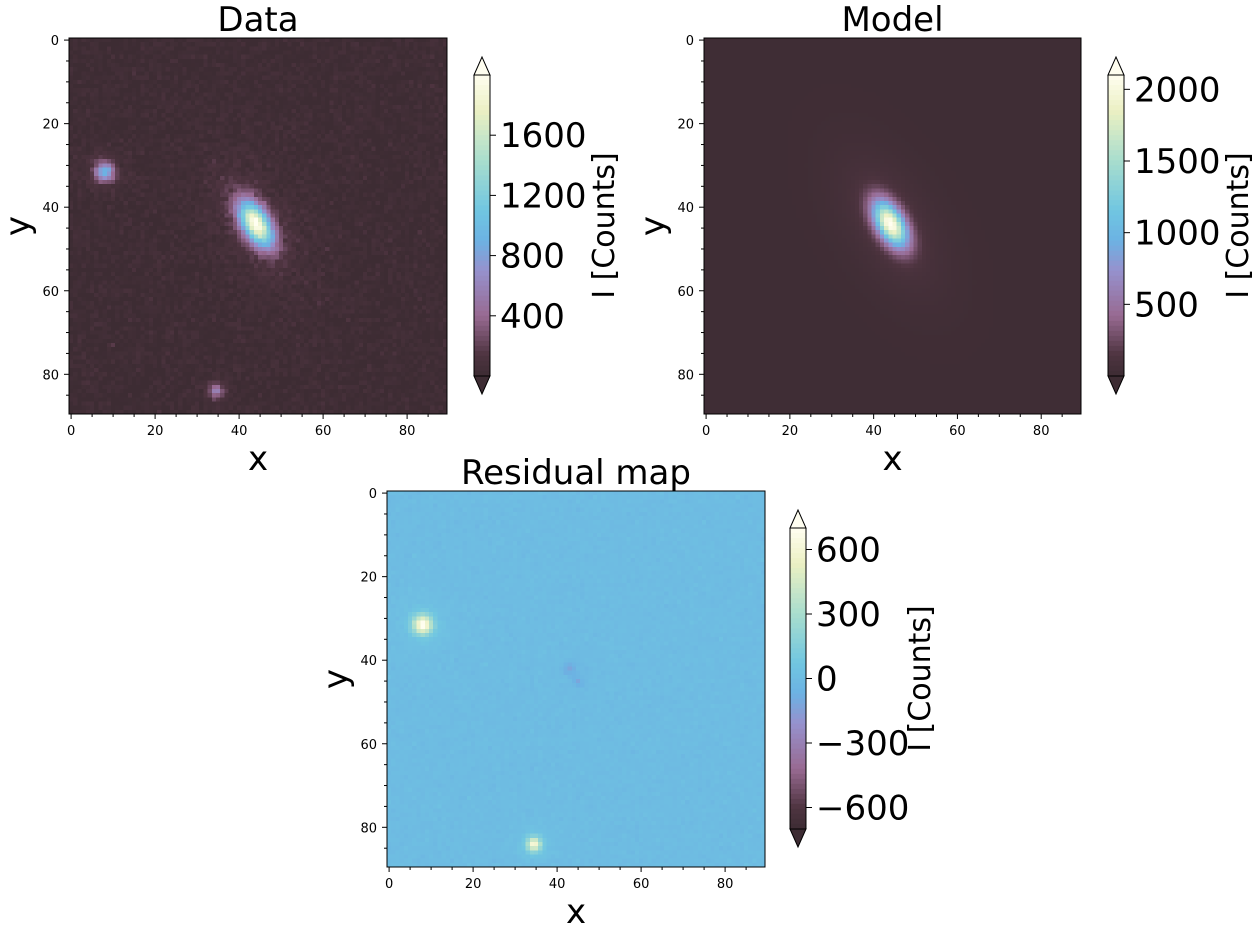  What do you see at coordinates (873, 431) in the screenshot?
I see `x-tick-label: 40` at bounding box center [873, 431].